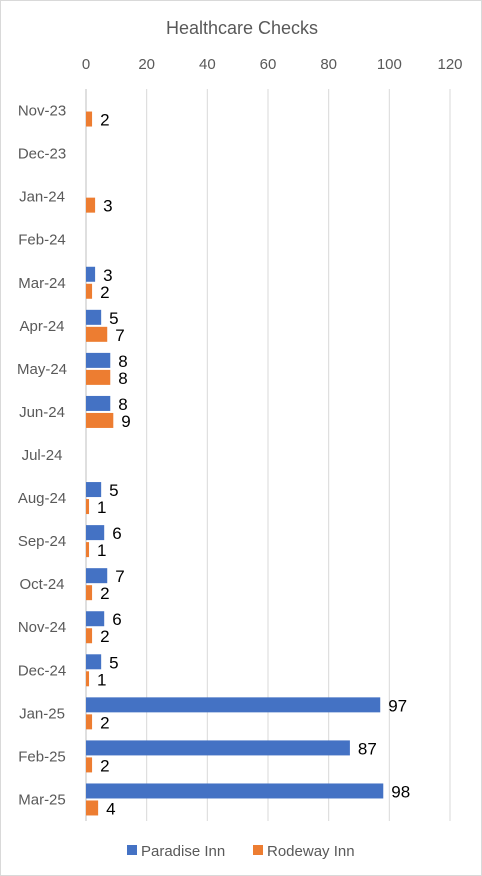 This screenshot has height=876, width=482. What do you see at coordinates (42, 799) in the screenshot?
I see `category-label: Mar-25` at bounding box center [42, 799].